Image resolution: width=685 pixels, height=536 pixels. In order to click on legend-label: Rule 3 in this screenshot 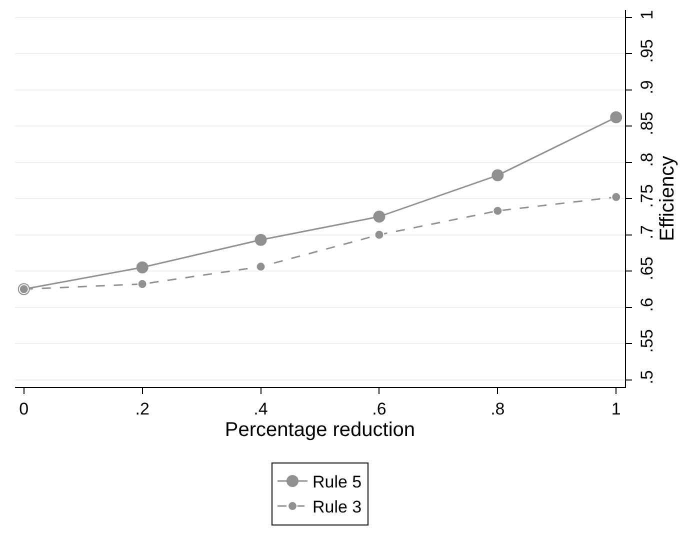, I will do `click(337, 507)`.